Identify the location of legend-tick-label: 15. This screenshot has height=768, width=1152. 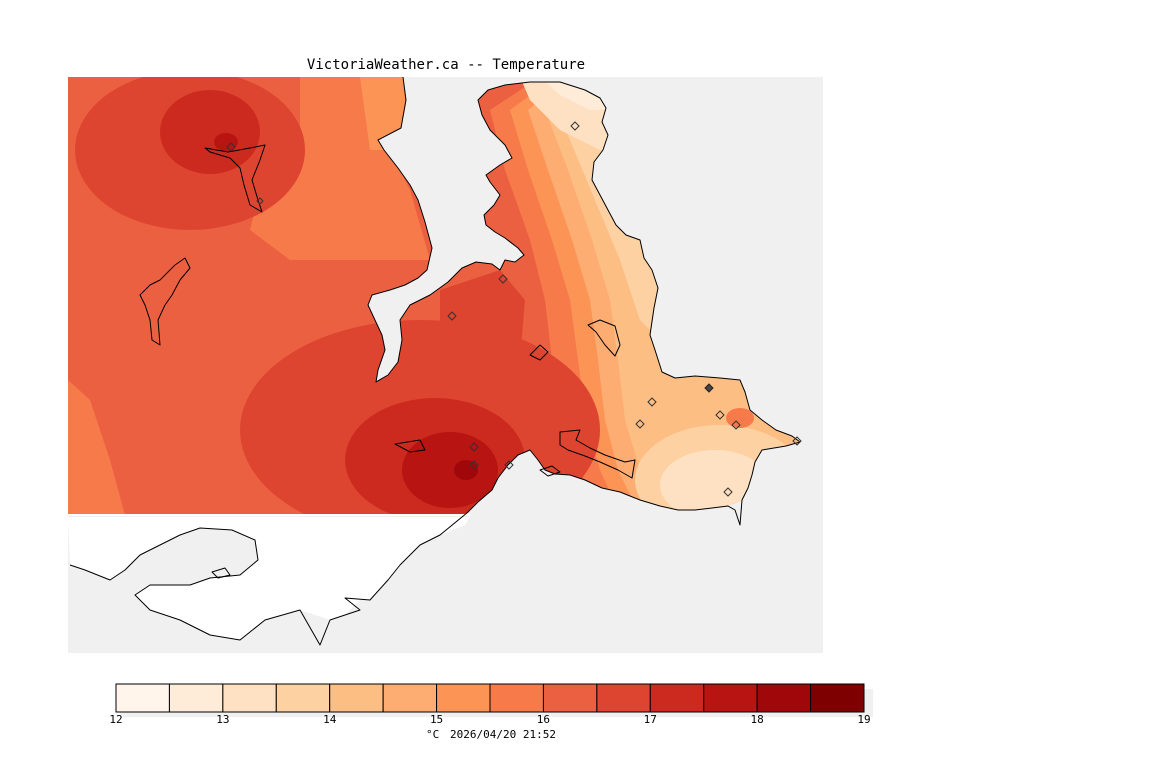
(436, 719).